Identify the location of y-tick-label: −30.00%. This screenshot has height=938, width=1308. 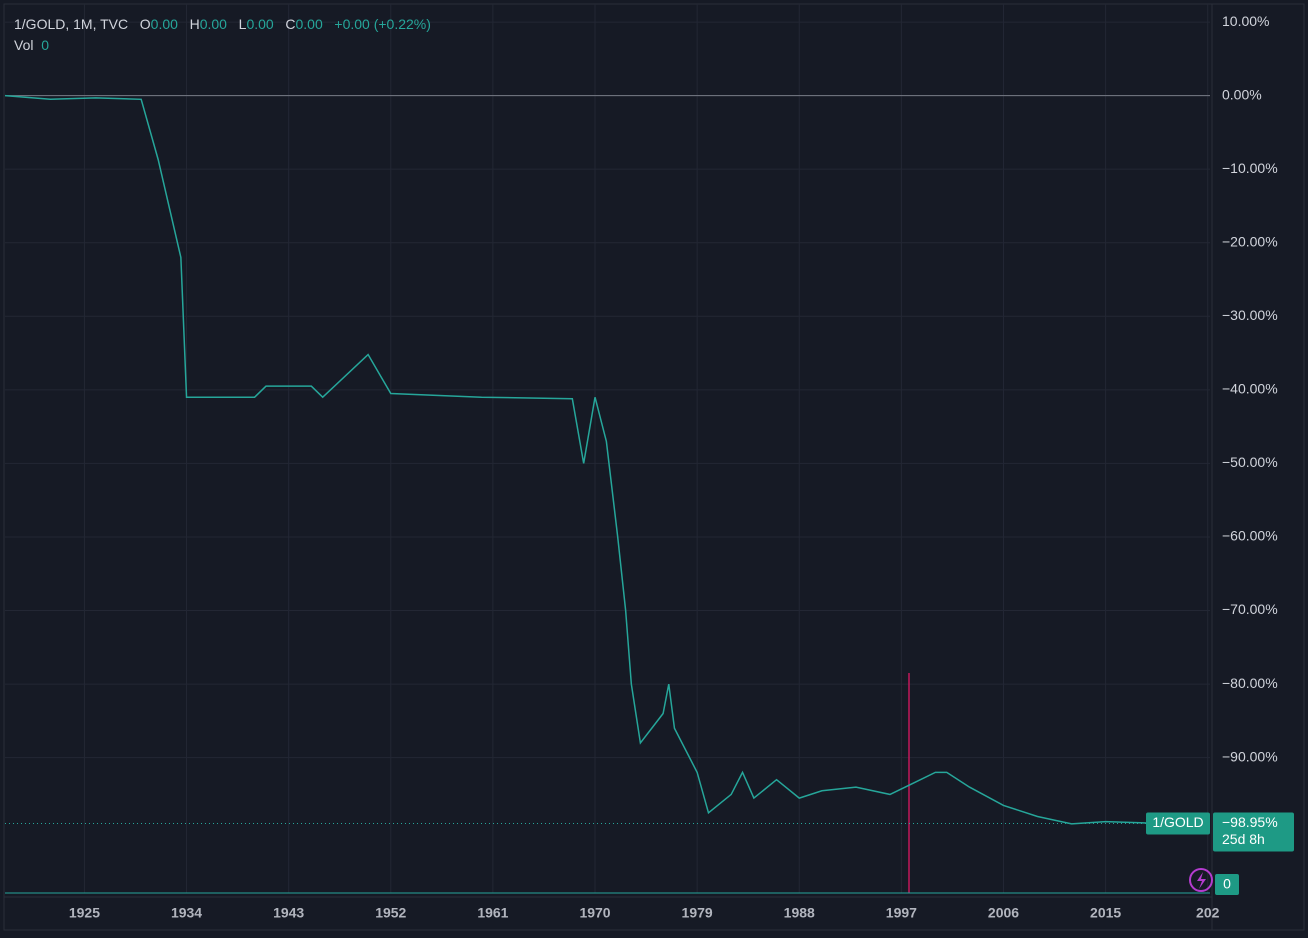
(1250, 315).